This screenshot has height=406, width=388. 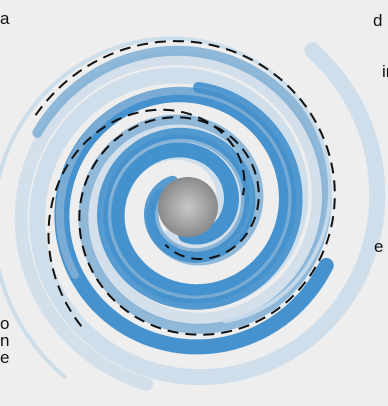 I want to click on text-fragment-left-2: n, so click(x=5, y=340).